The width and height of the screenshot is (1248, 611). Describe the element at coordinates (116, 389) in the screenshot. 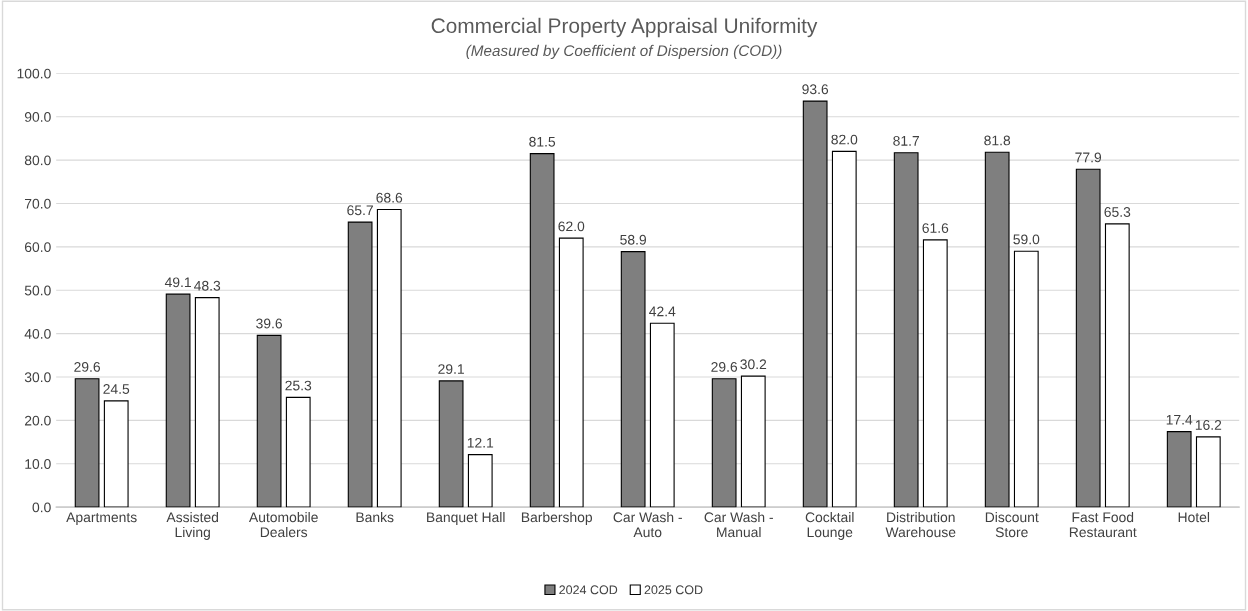

I see `data-label: 24.5` at that location.